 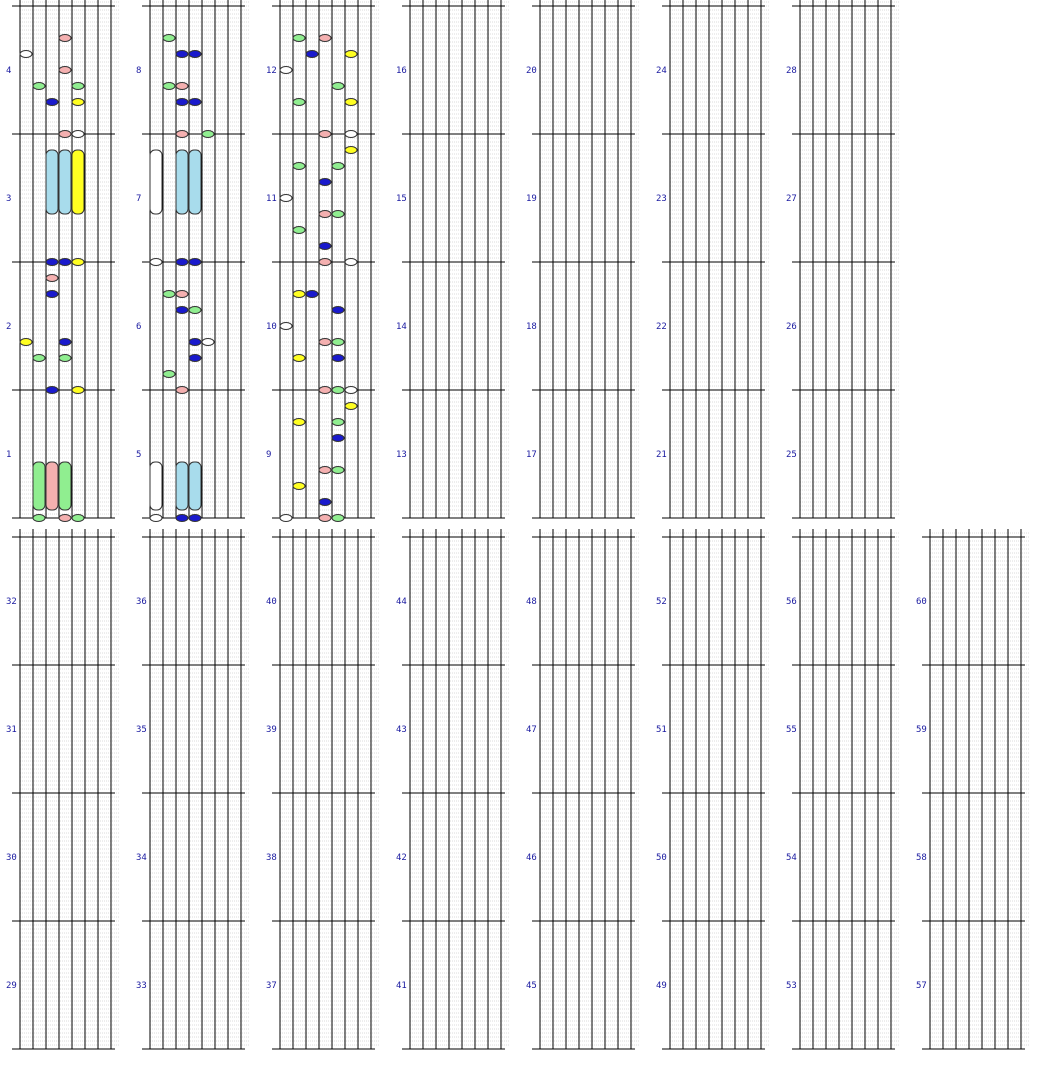 What do you see at coordinates (138, 455) in the screenshot?
I see `measure-number: 5` at bounding box center [138, 455].